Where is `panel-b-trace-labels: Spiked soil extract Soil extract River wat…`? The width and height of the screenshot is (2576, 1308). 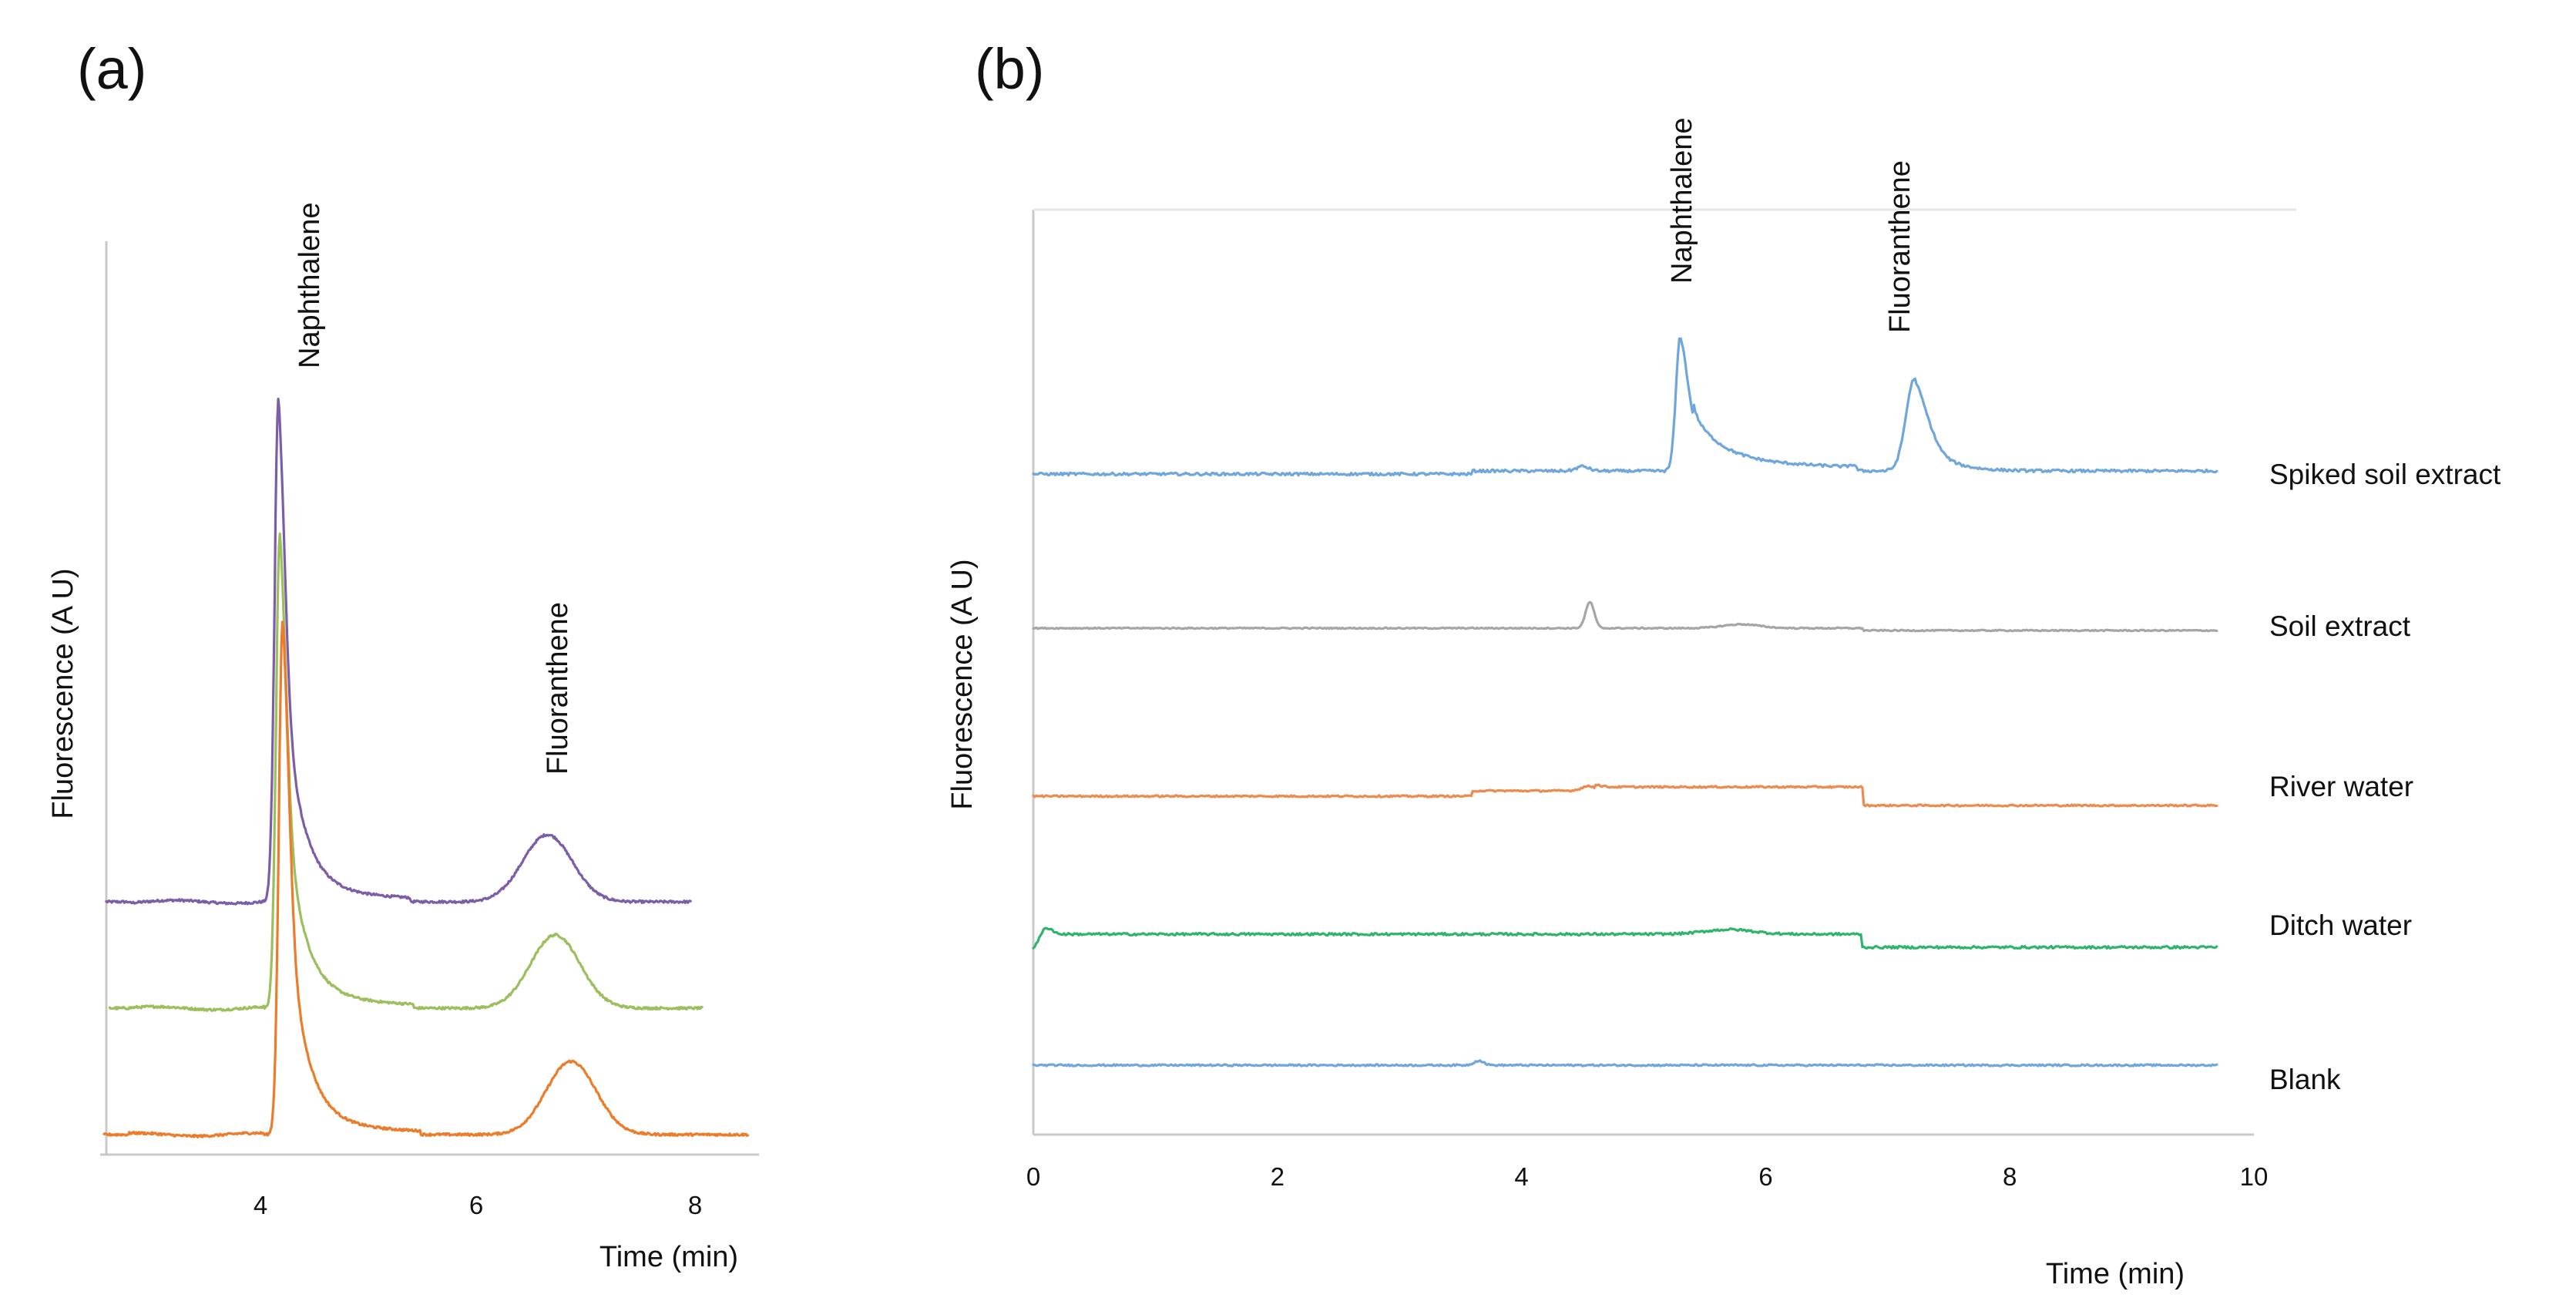
panel-b-trace-labels: Spiked soil extract Soil extract River wat… is located at coordinates (2385, 777).